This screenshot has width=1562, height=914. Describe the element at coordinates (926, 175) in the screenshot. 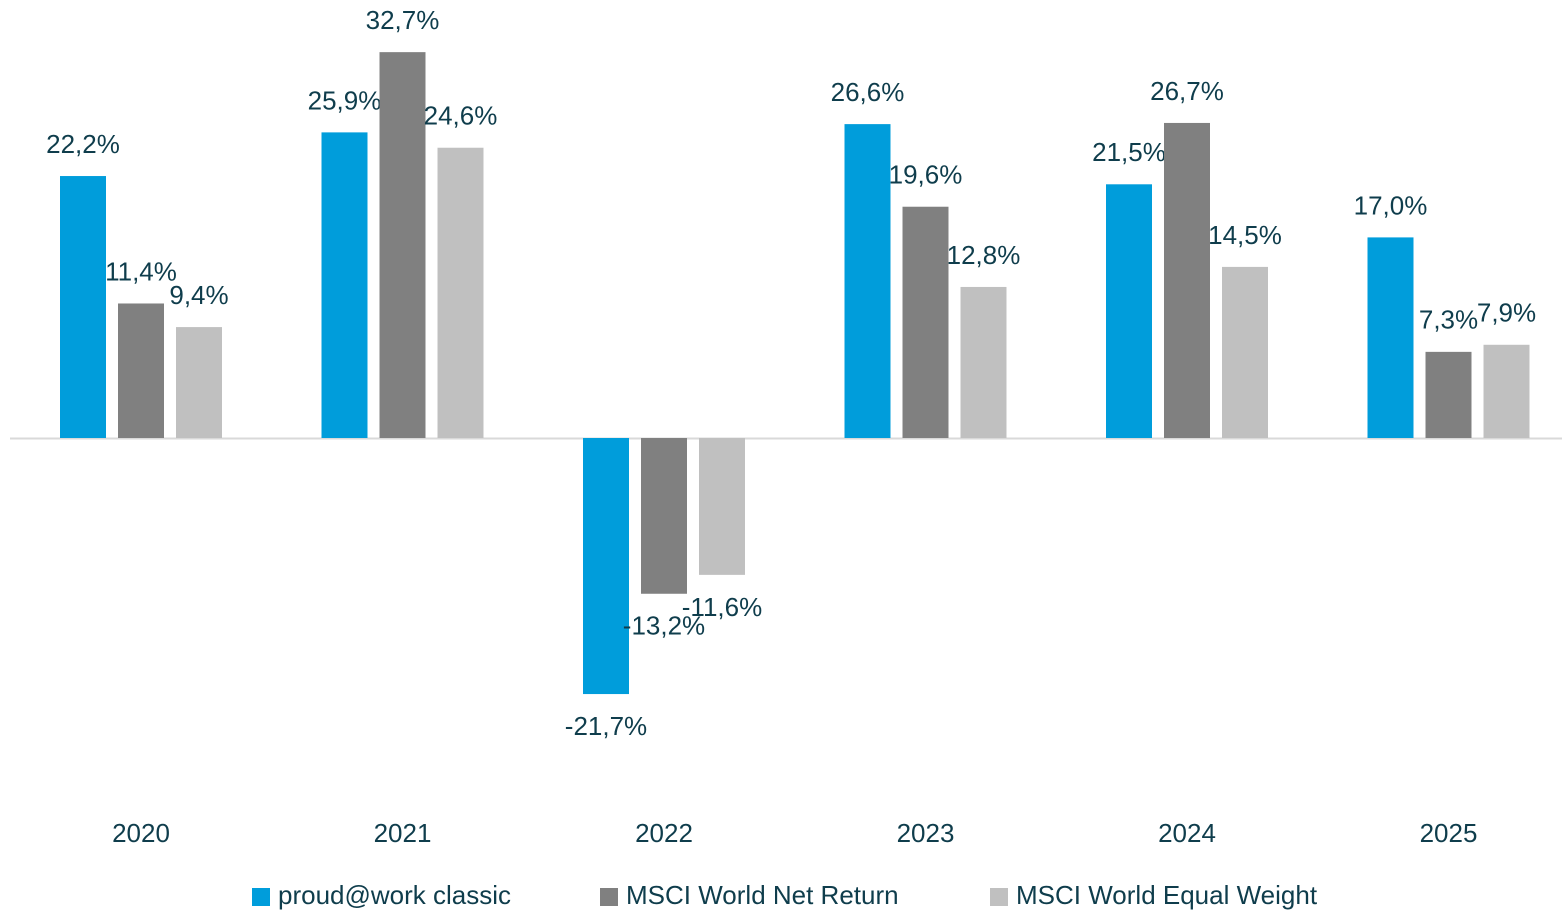

I see `data-label: 19,6%` at that location.